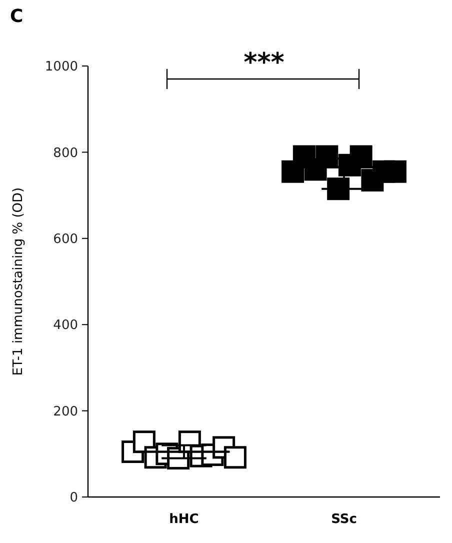 The height and width of the screenshot is (543, 452). What do you see at coordinates (65, 153) in the screenshot?
I see `y-tick-label: 800` at bounding box center [65, 153].